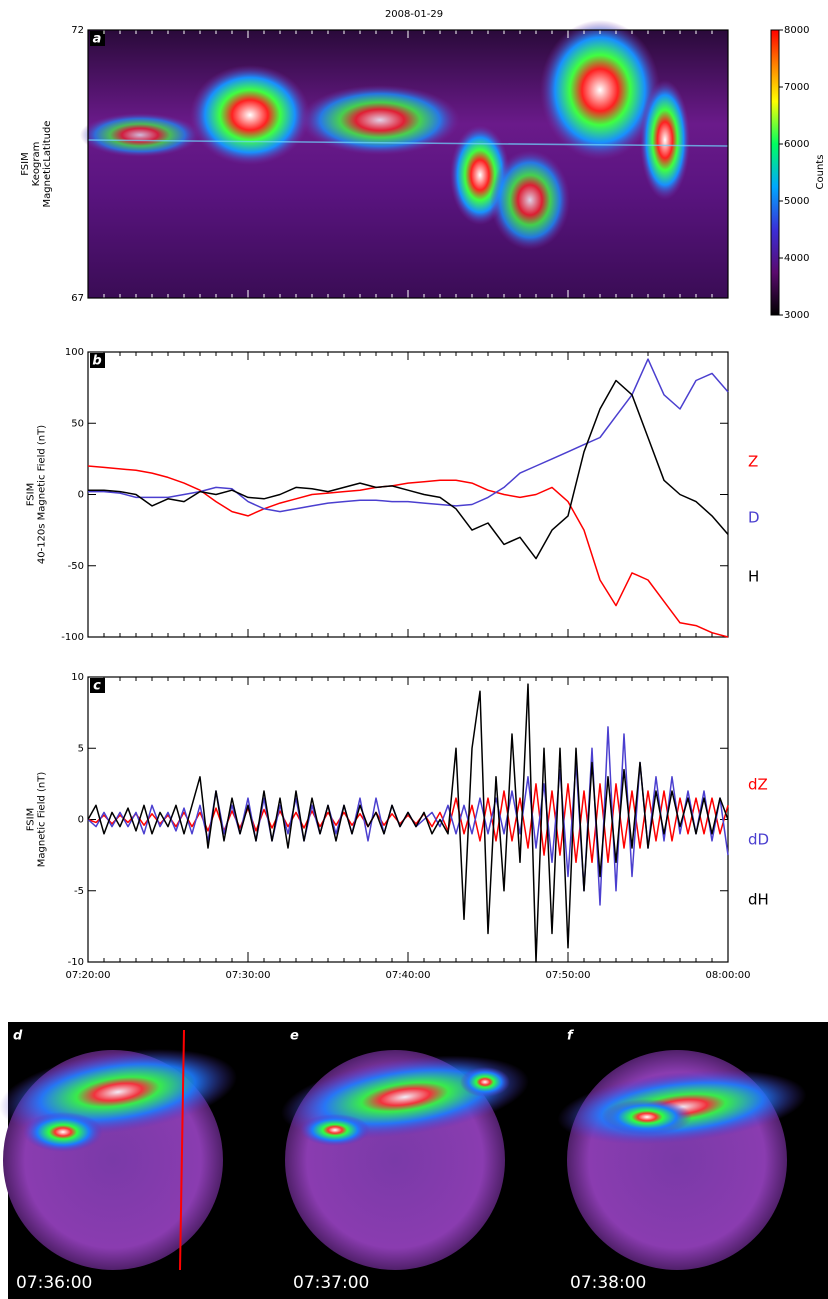 Image resolution: width=828 pixels, height=1299 pixels. Describe the element at coordinates (81, 748) in the screenshot. I see `y-tick-label: 5` at that location.